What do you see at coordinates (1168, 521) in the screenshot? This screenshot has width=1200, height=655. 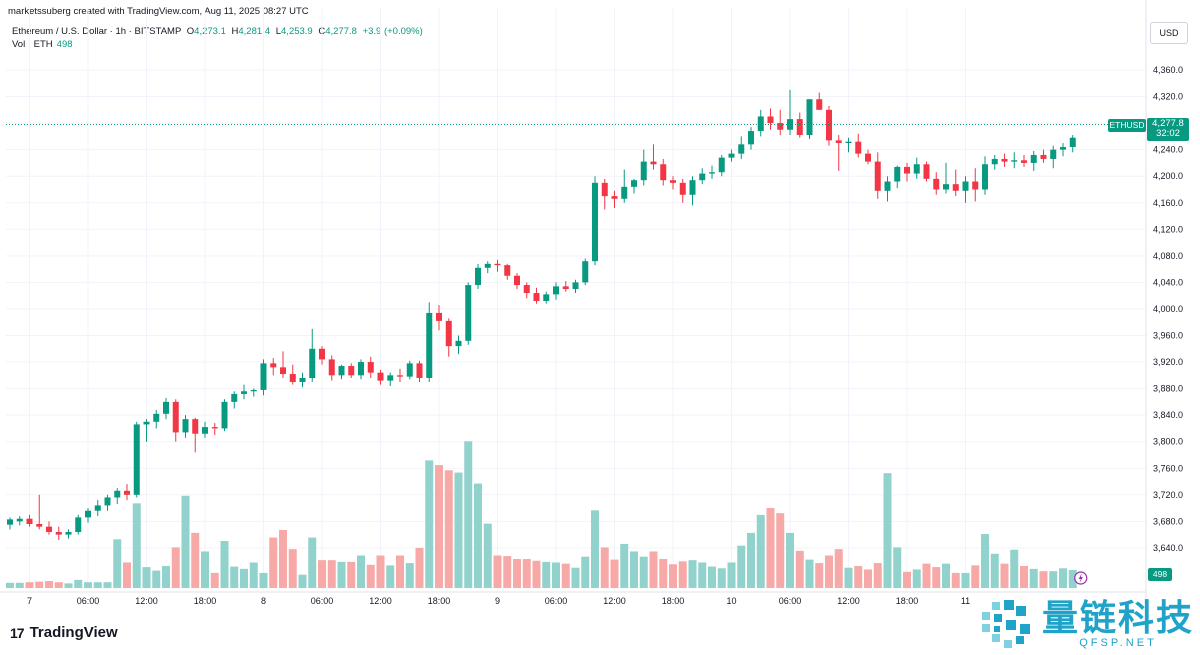 I see `y-tick-label: 3,680.0` at bounding box center [1168, 521].